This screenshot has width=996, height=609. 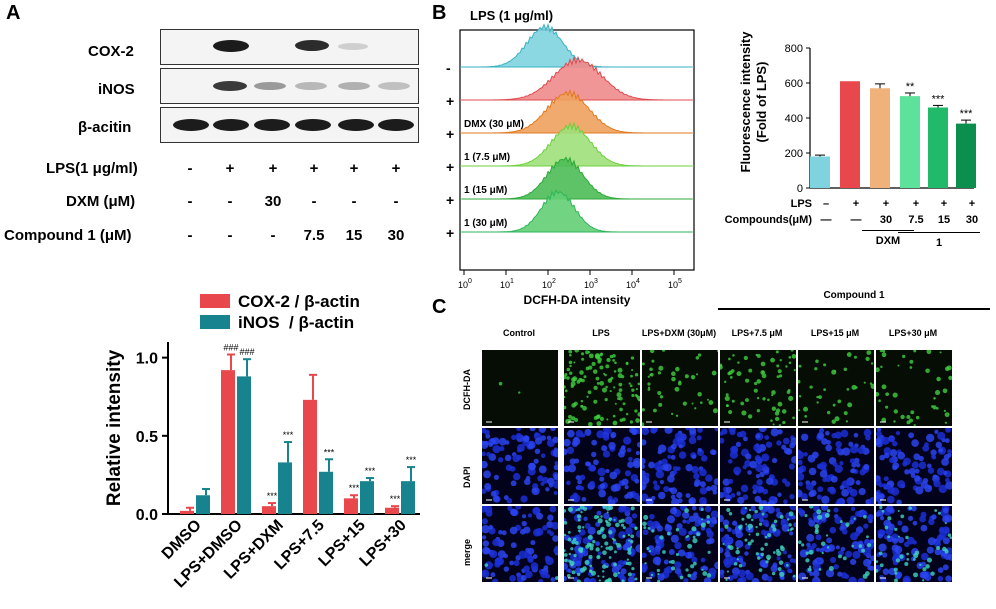 I want to click on micro-row-label: DCFH-DA, so click(x=467, y=389).